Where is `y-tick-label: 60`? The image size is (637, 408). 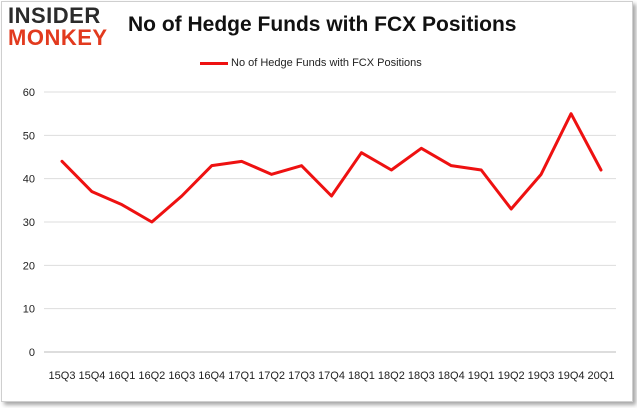 y-tick-label: 60 is located at coordinates (29, 93).